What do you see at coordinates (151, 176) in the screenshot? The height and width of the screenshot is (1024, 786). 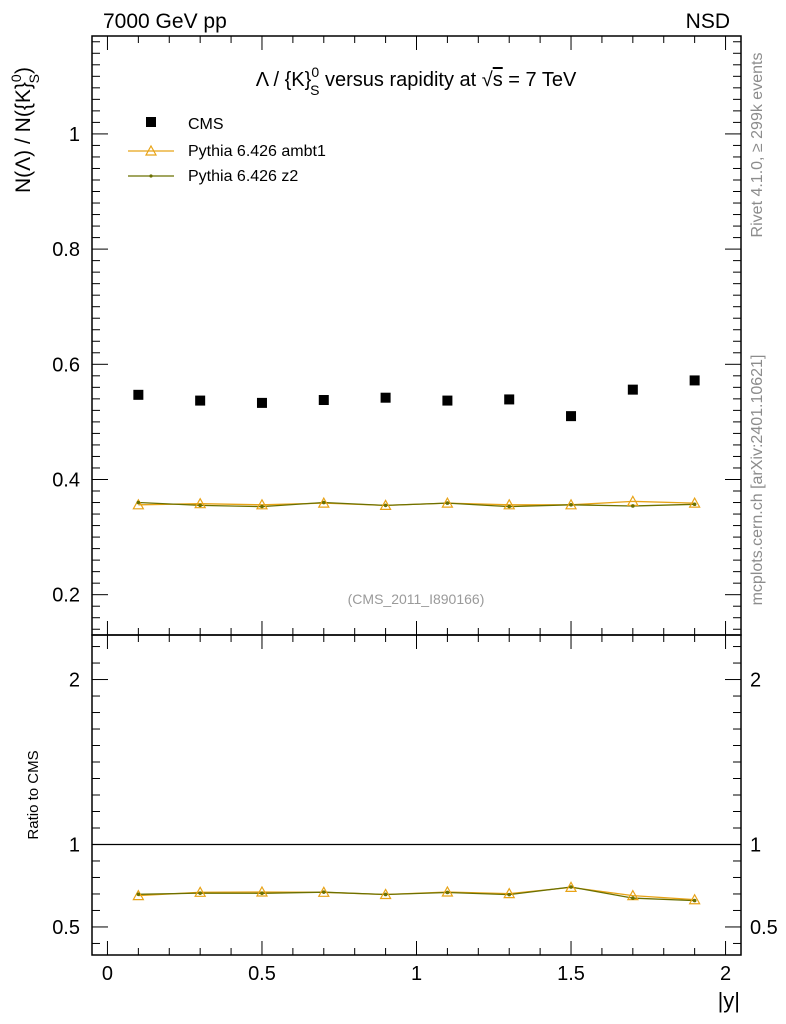 I see `legend-marker-z2` at bounding box center [151, 176].